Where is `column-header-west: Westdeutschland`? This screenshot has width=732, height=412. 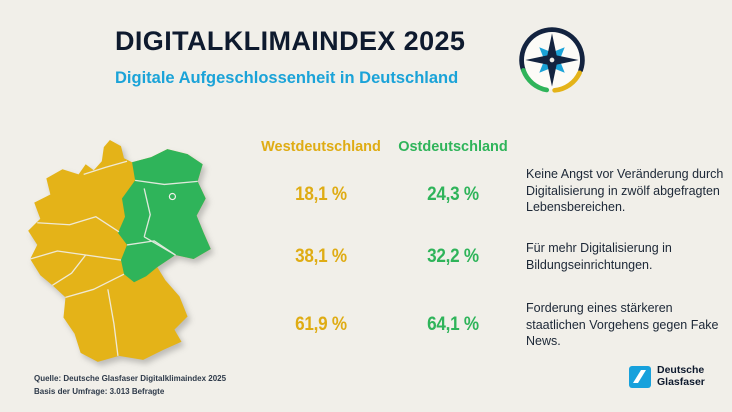
column-header-west: Westdeutschland is located at coordinates (321, 147).